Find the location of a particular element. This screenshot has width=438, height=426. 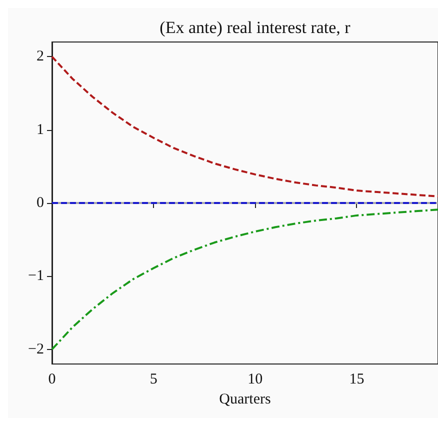

x-tick-label: 10 is located at coordinates (255, 380).